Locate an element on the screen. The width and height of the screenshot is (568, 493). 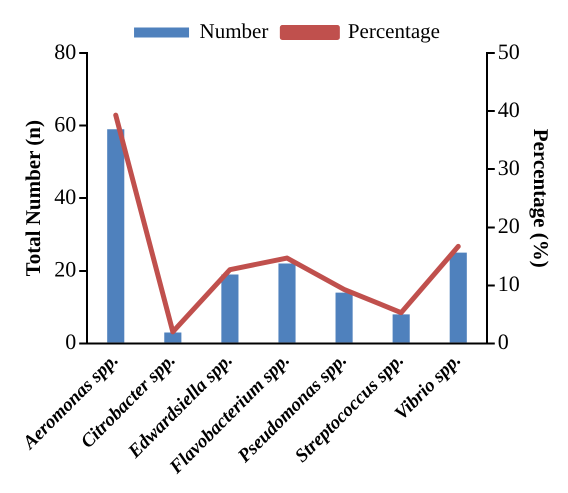
y2-tick-label: 40 is located at coordinates (509, 109).